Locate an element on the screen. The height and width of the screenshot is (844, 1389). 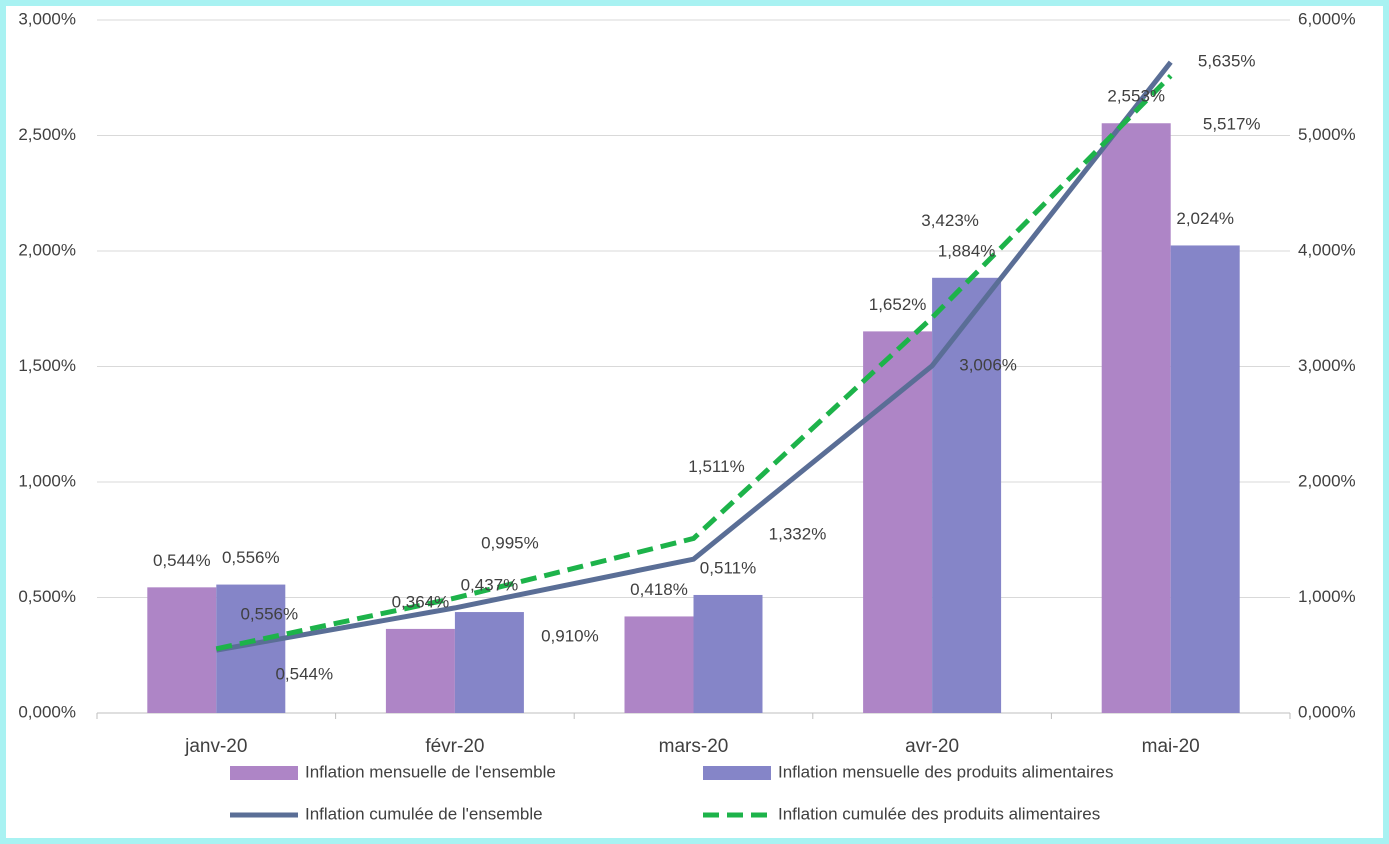
y-tick-label: 0,500% is located at coordinates (47, 596).